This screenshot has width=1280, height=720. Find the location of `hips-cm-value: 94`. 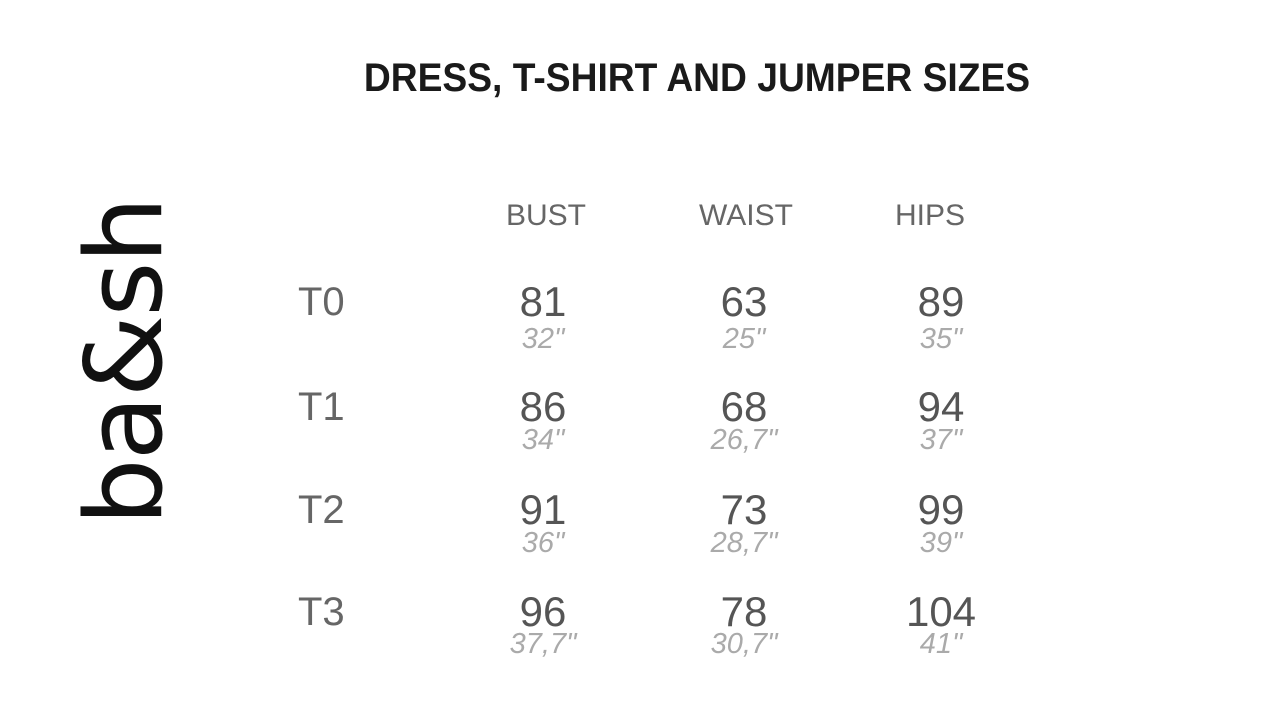

hips-cm-value: 94 is located at coordinates (941, 406).